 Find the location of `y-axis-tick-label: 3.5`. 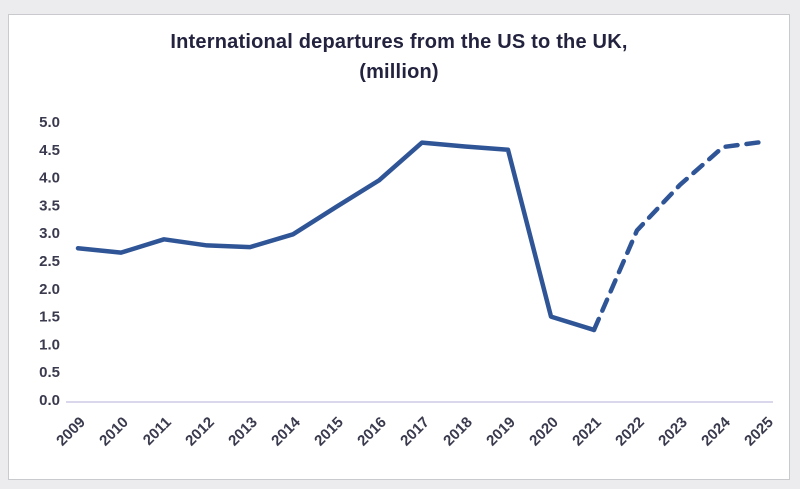

y-axis-tick-label: 3.5 is located at coordinates (49, 205).